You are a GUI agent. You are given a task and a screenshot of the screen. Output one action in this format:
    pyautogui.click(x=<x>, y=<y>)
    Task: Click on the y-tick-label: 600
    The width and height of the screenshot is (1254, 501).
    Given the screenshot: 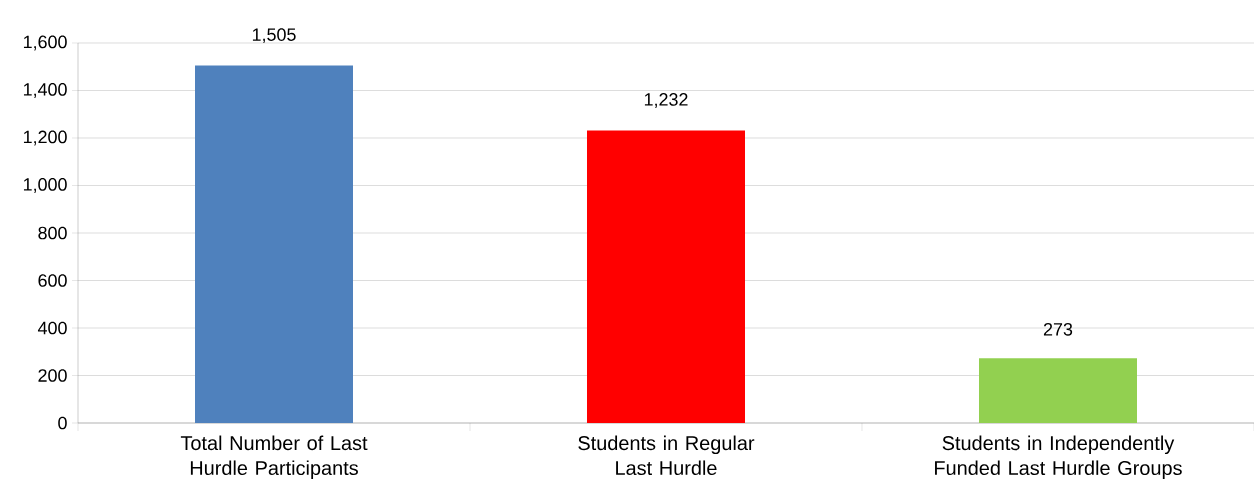 What is the action you would take?
    pyautogui.click(x=52, y=280)
    